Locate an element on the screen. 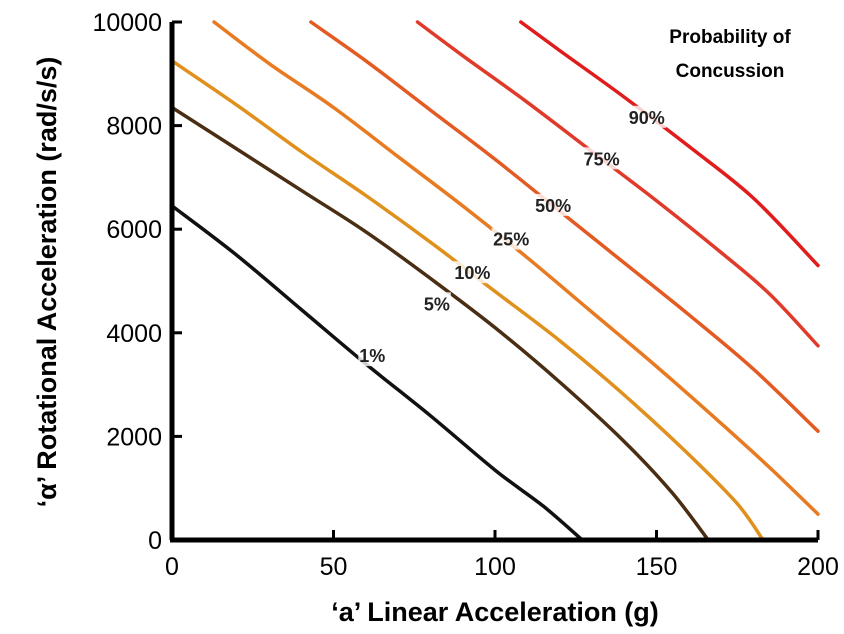 Image resolution: width=844 pixels, height=634 pixels. y-tick-label: 8000 is located at coordinates (134, 127).